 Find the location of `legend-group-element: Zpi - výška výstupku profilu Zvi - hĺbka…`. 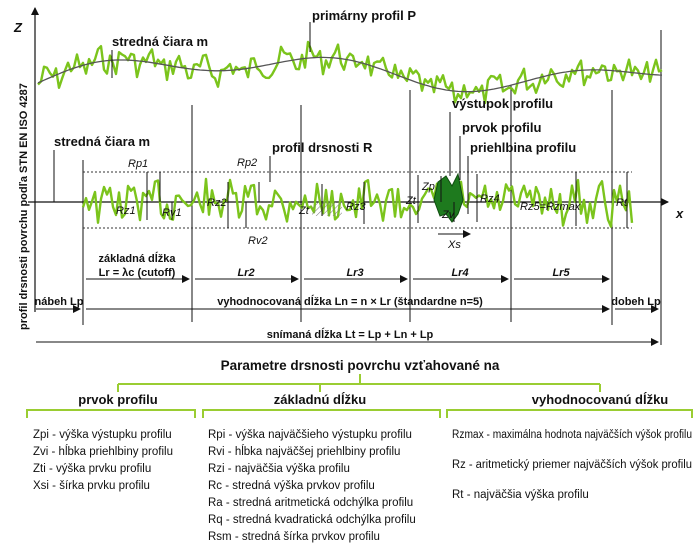

legend-group-element: Zpi - výška výstupku profilu Zvi - hĺbka… is located at coordinates (103, 460).